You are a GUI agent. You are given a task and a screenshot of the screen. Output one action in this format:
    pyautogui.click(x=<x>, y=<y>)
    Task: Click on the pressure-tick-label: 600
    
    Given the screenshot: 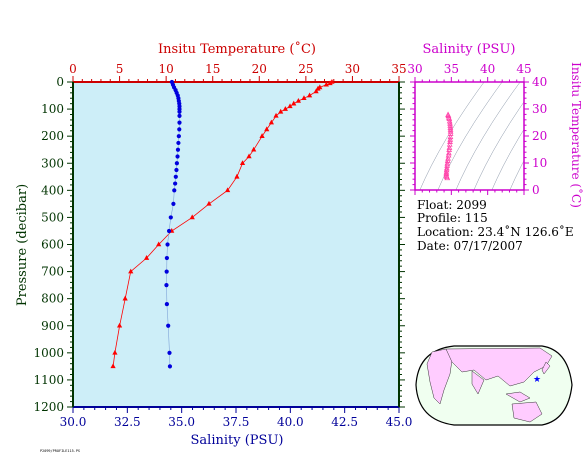 What is the action you would take?
    pyautogui.click(x=52, y=245)
    